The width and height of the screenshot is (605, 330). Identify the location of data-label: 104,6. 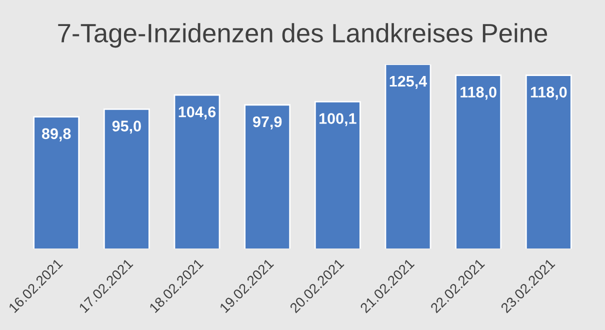
(197, 113).